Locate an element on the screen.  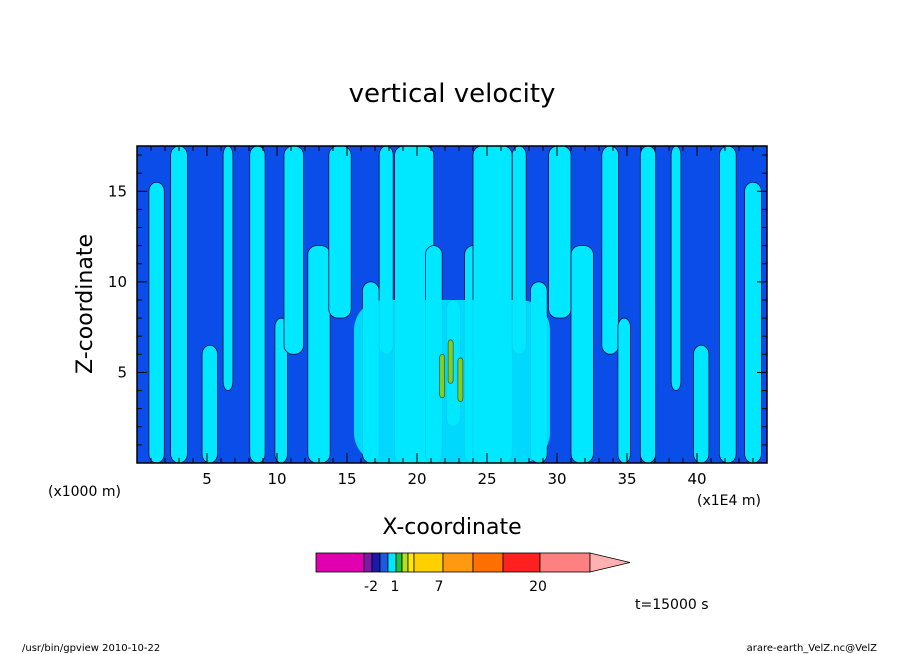
x-tick-label: 20 is located at coordinates (416, 479).